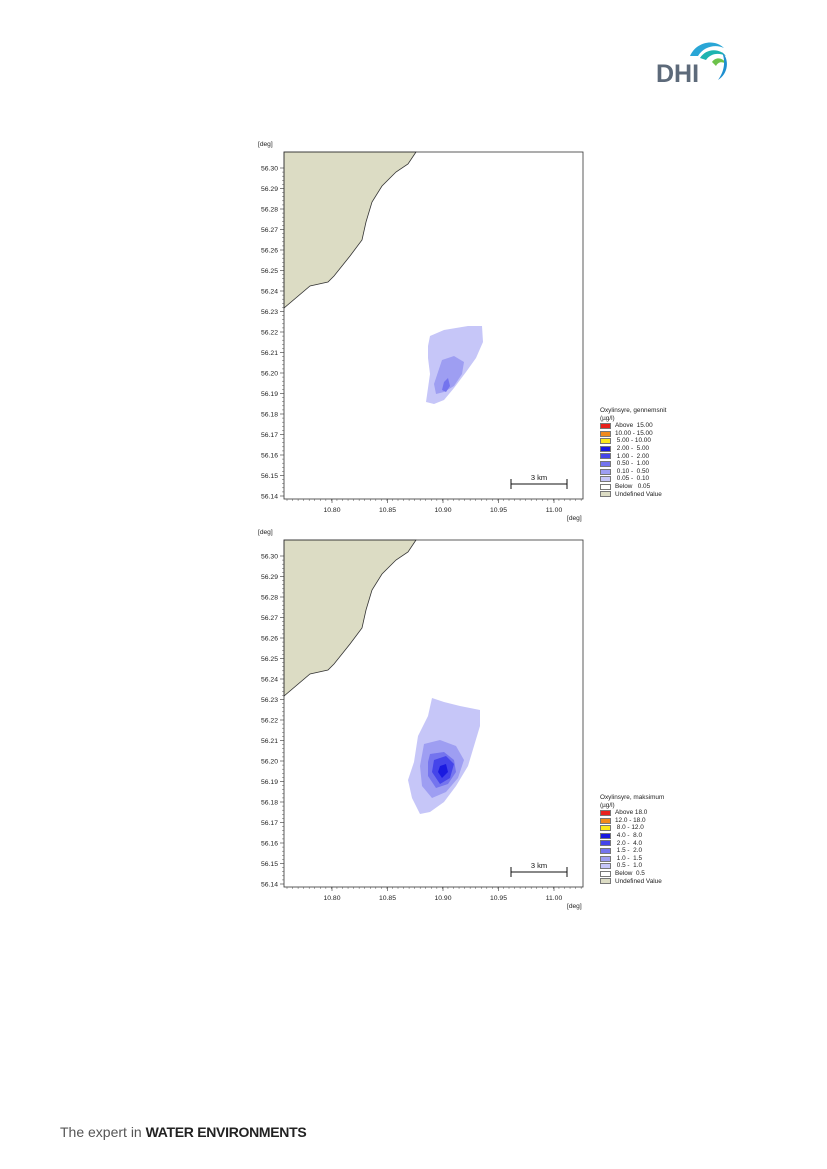 The image size is (827, 1169). I want to click on x-tick-label: 10.90, so click(442, 510).